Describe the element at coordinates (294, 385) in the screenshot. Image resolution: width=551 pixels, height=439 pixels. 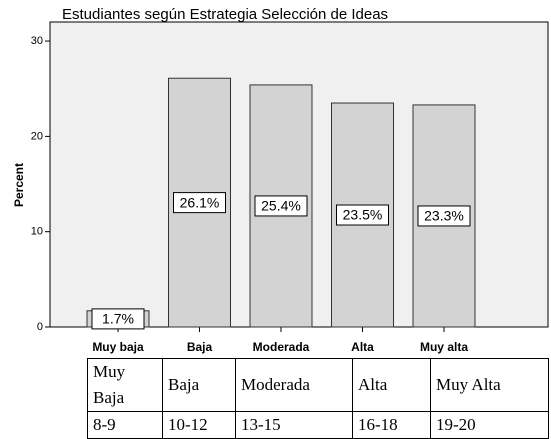
I see `table-cell: Moderada` at that location.